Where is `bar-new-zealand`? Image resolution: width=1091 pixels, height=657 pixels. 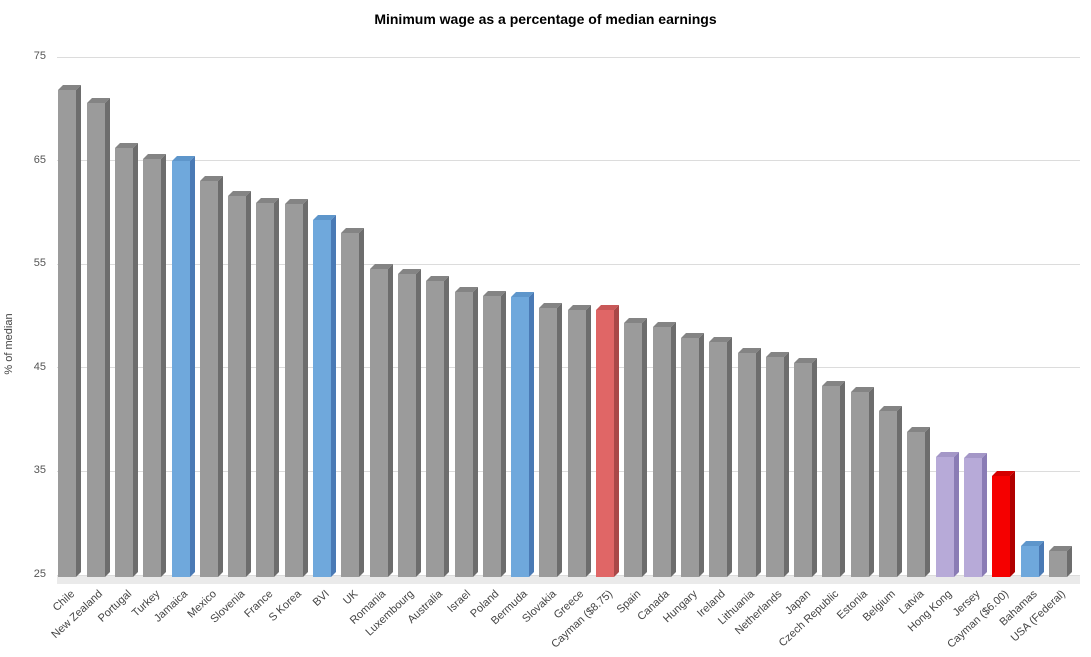
bar-new-zealand is located at coordinates (98, 337).